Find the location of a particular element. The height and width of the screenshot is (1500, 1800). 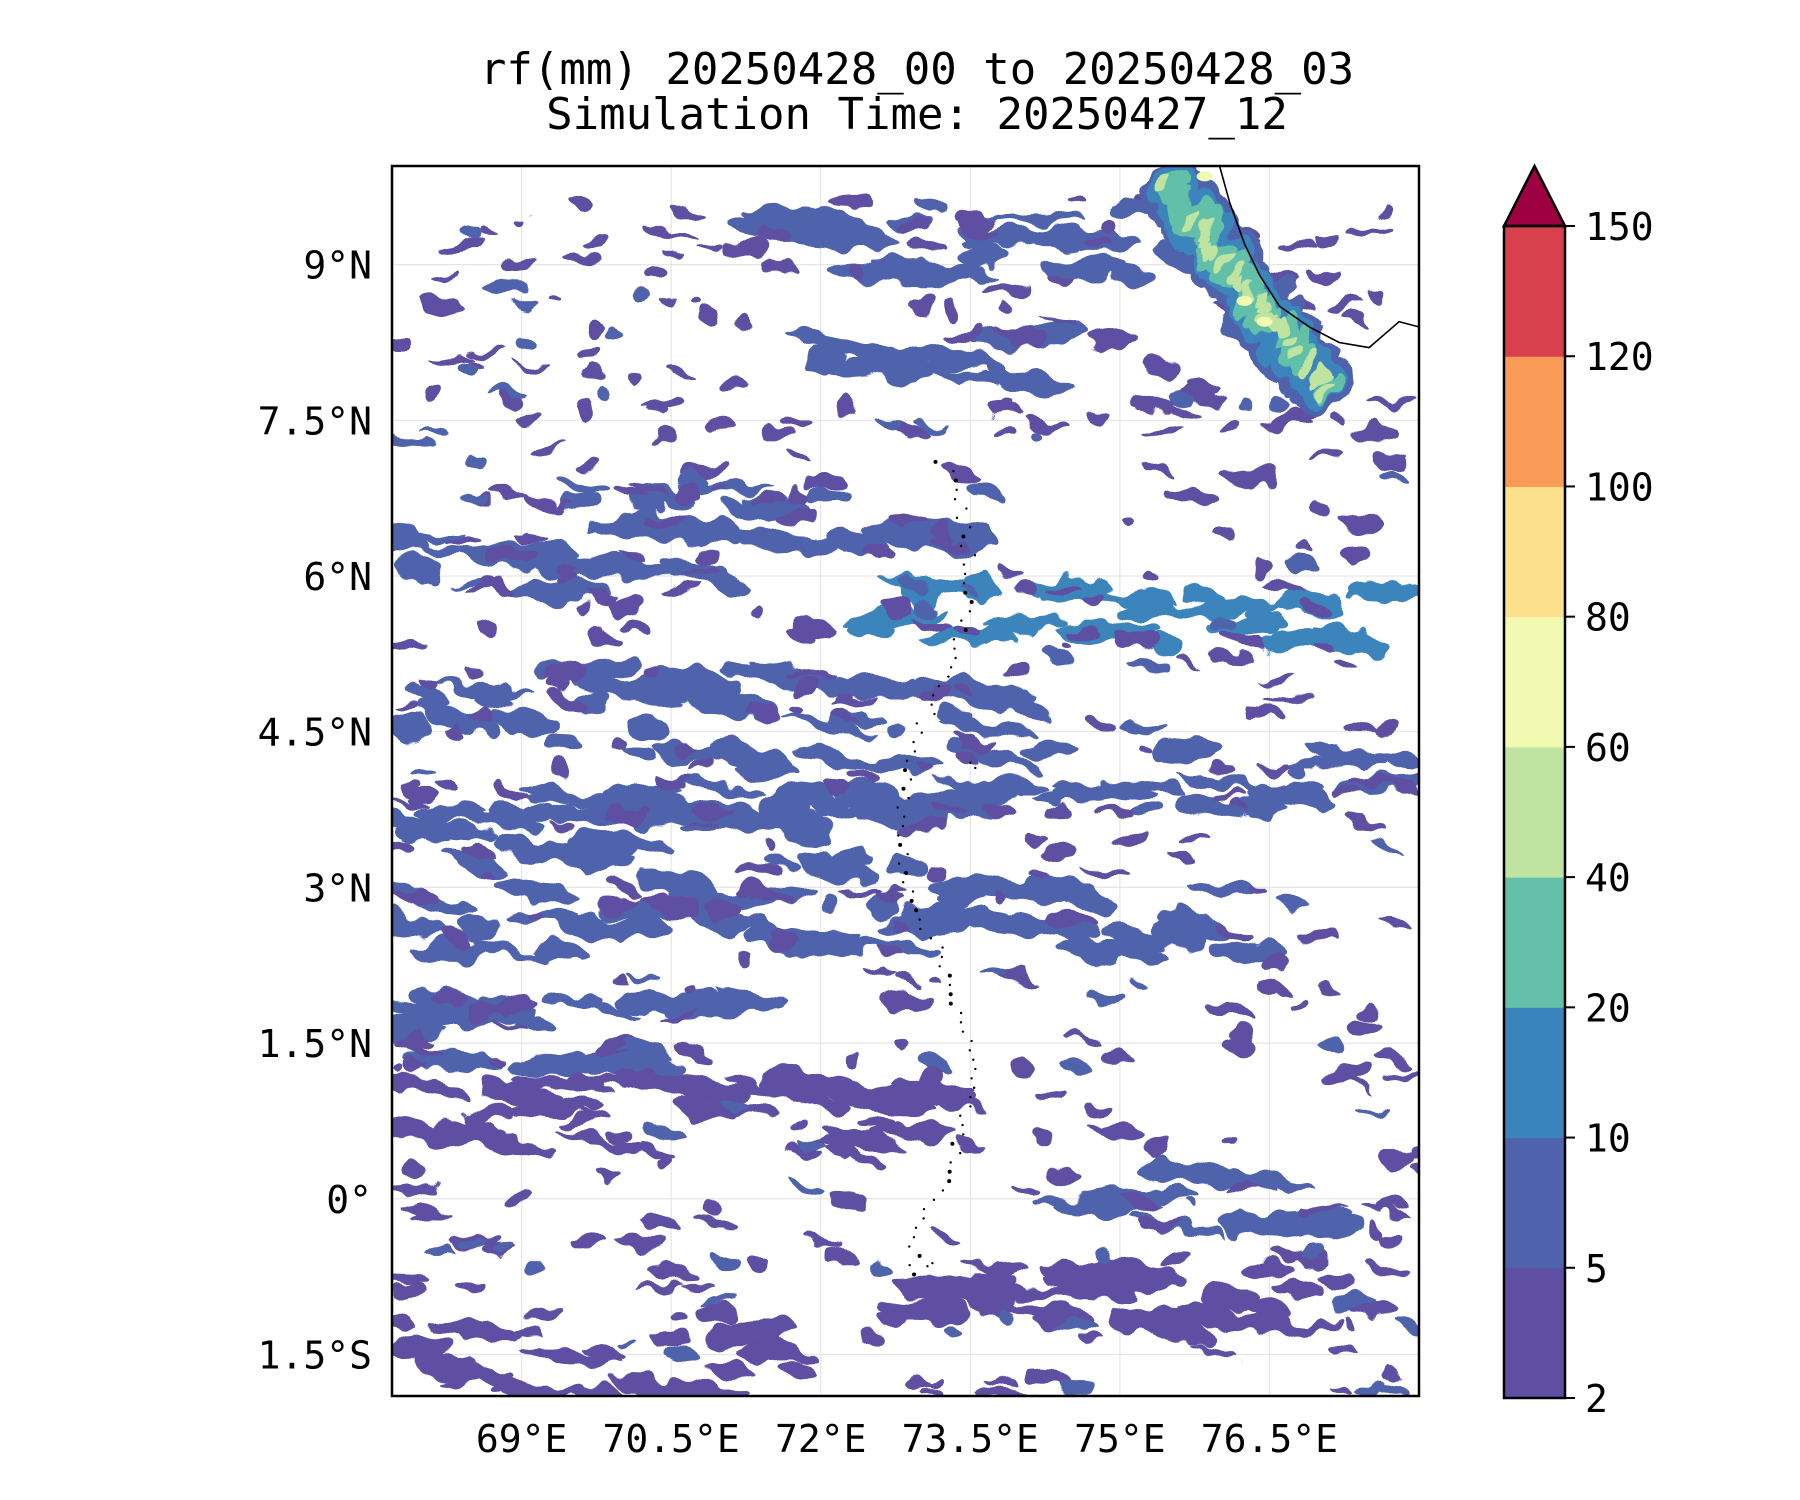

x-tick-label: 73.5°E is located at coordinates (970, 1439).